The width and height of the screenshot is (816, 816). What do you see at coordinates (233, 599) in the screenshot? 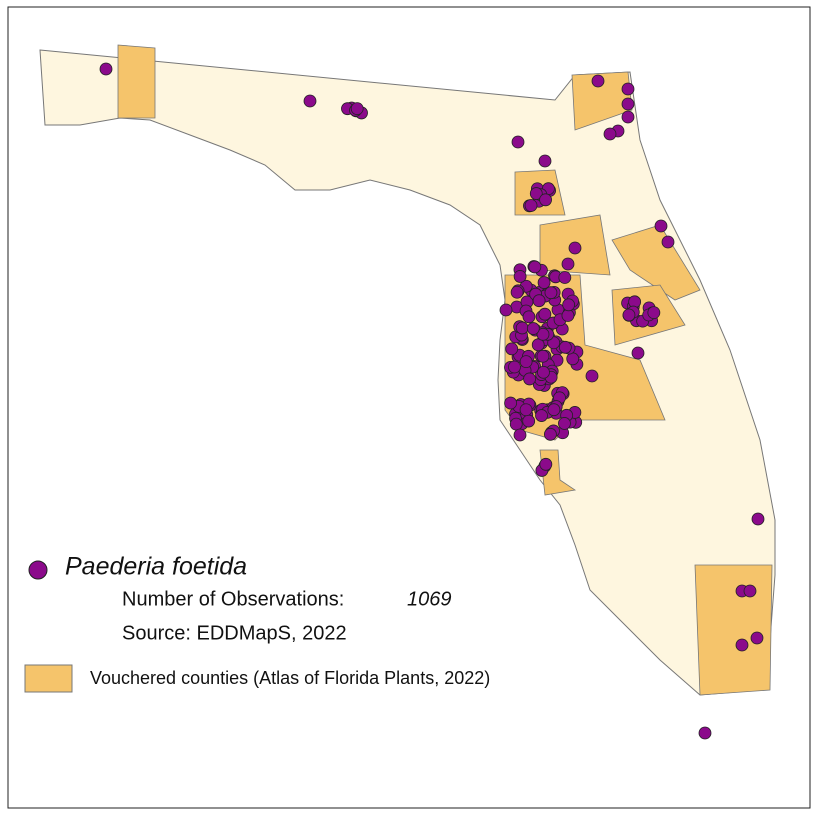
I see `observations-label: Number of Observations:` at bounding box center [233, 599].